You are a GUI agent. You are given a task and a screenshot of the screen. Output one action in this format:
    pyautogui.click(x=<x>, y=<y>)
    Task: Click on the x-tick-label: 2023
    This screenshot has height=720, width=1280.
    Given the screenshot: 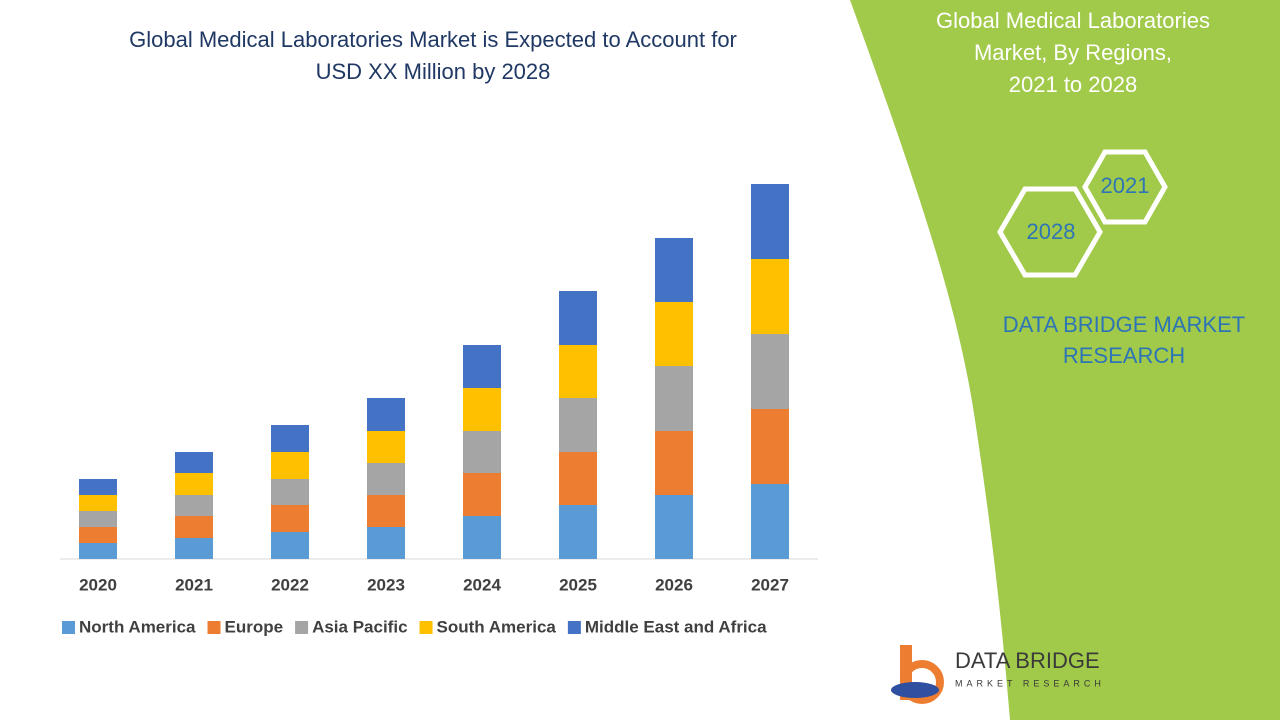 What is the action you would take?
    pyautogui.click(x=386, y=584)
    